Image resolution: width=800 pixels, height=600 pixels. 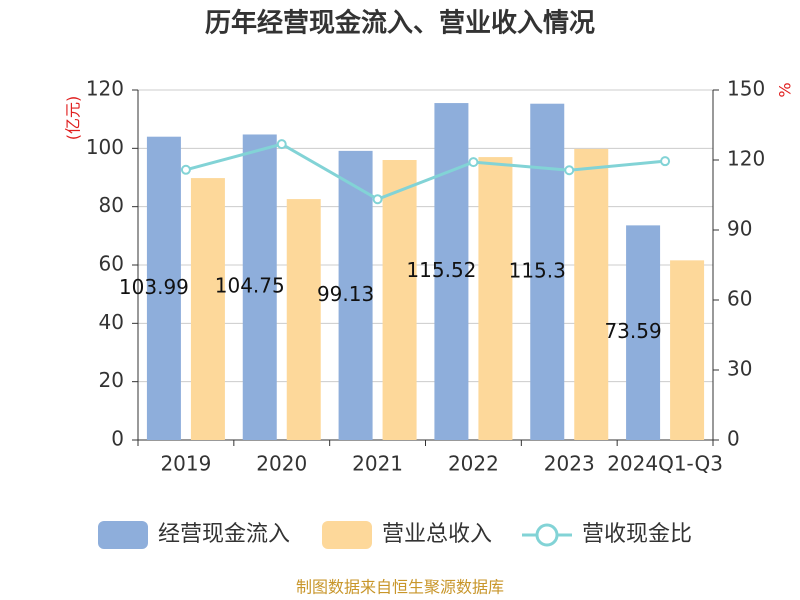 What do you see at coordinates (117, 439) in the screenshot?
I see `y-tick-label: 0` at bounding box center [117, 439].